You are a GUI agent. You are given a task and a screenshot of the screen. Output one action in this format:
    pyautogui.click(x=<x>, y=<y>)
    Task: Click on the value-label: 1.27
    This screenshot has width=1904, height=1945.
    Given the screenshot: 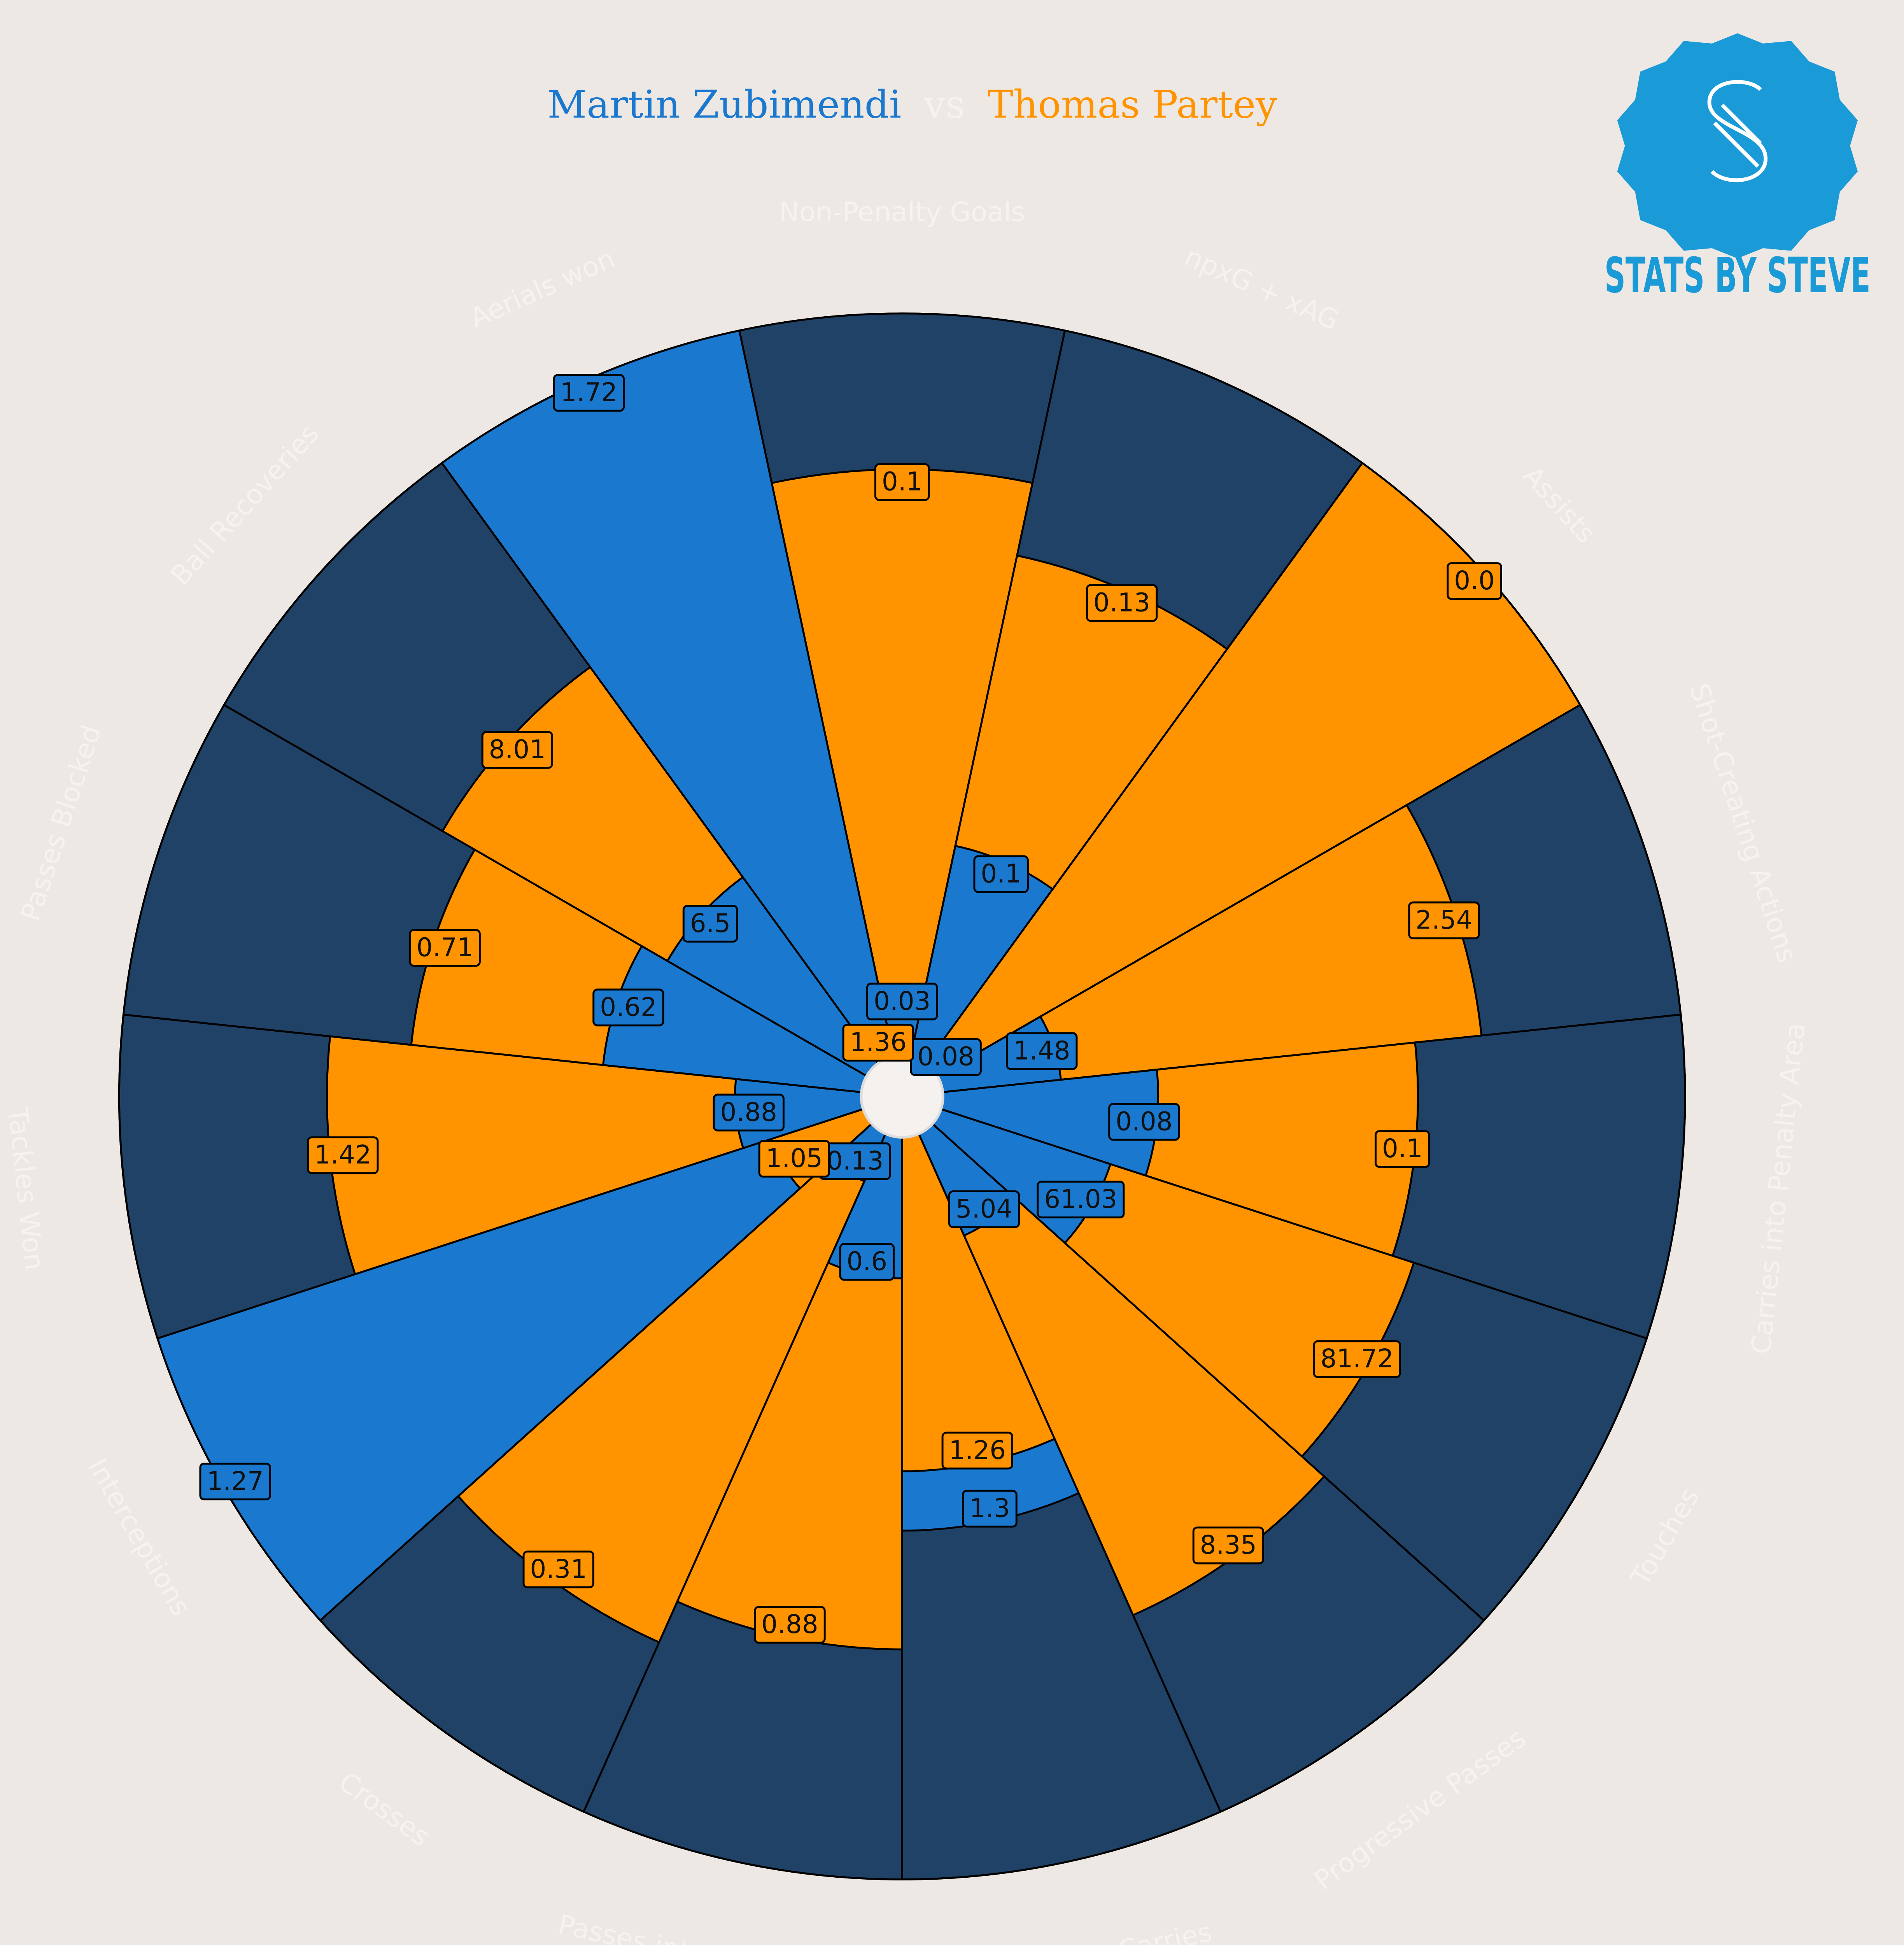 What is the action you would take?
    pyautogui.click(x=235, y=1482)
    